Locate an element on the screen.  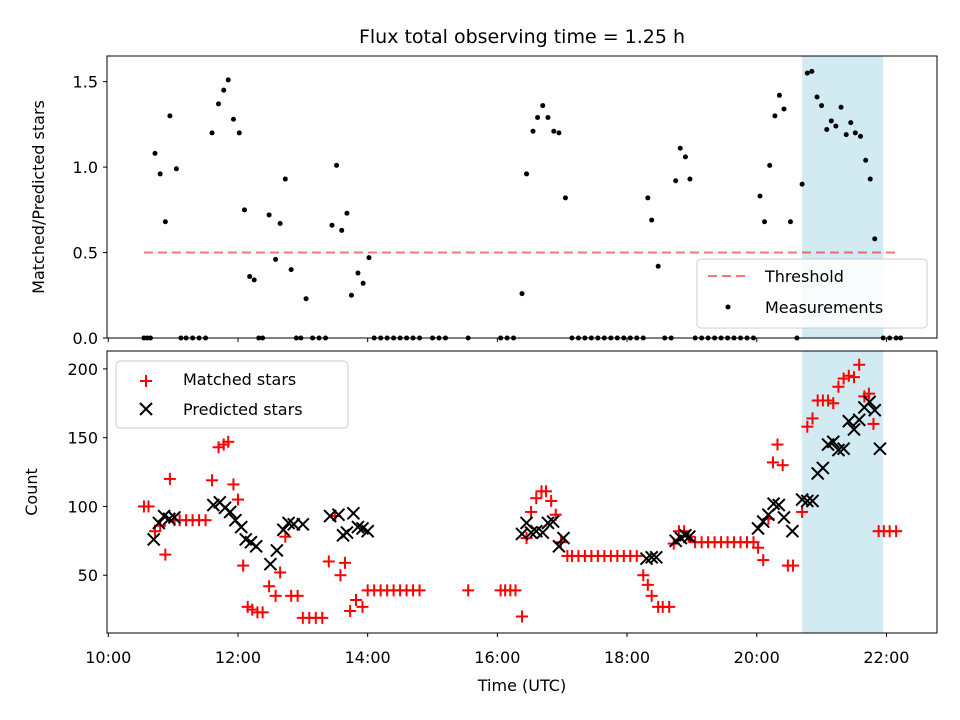
bottom-yticks: 50 100 150 200 is located at coordinates (87, 472).